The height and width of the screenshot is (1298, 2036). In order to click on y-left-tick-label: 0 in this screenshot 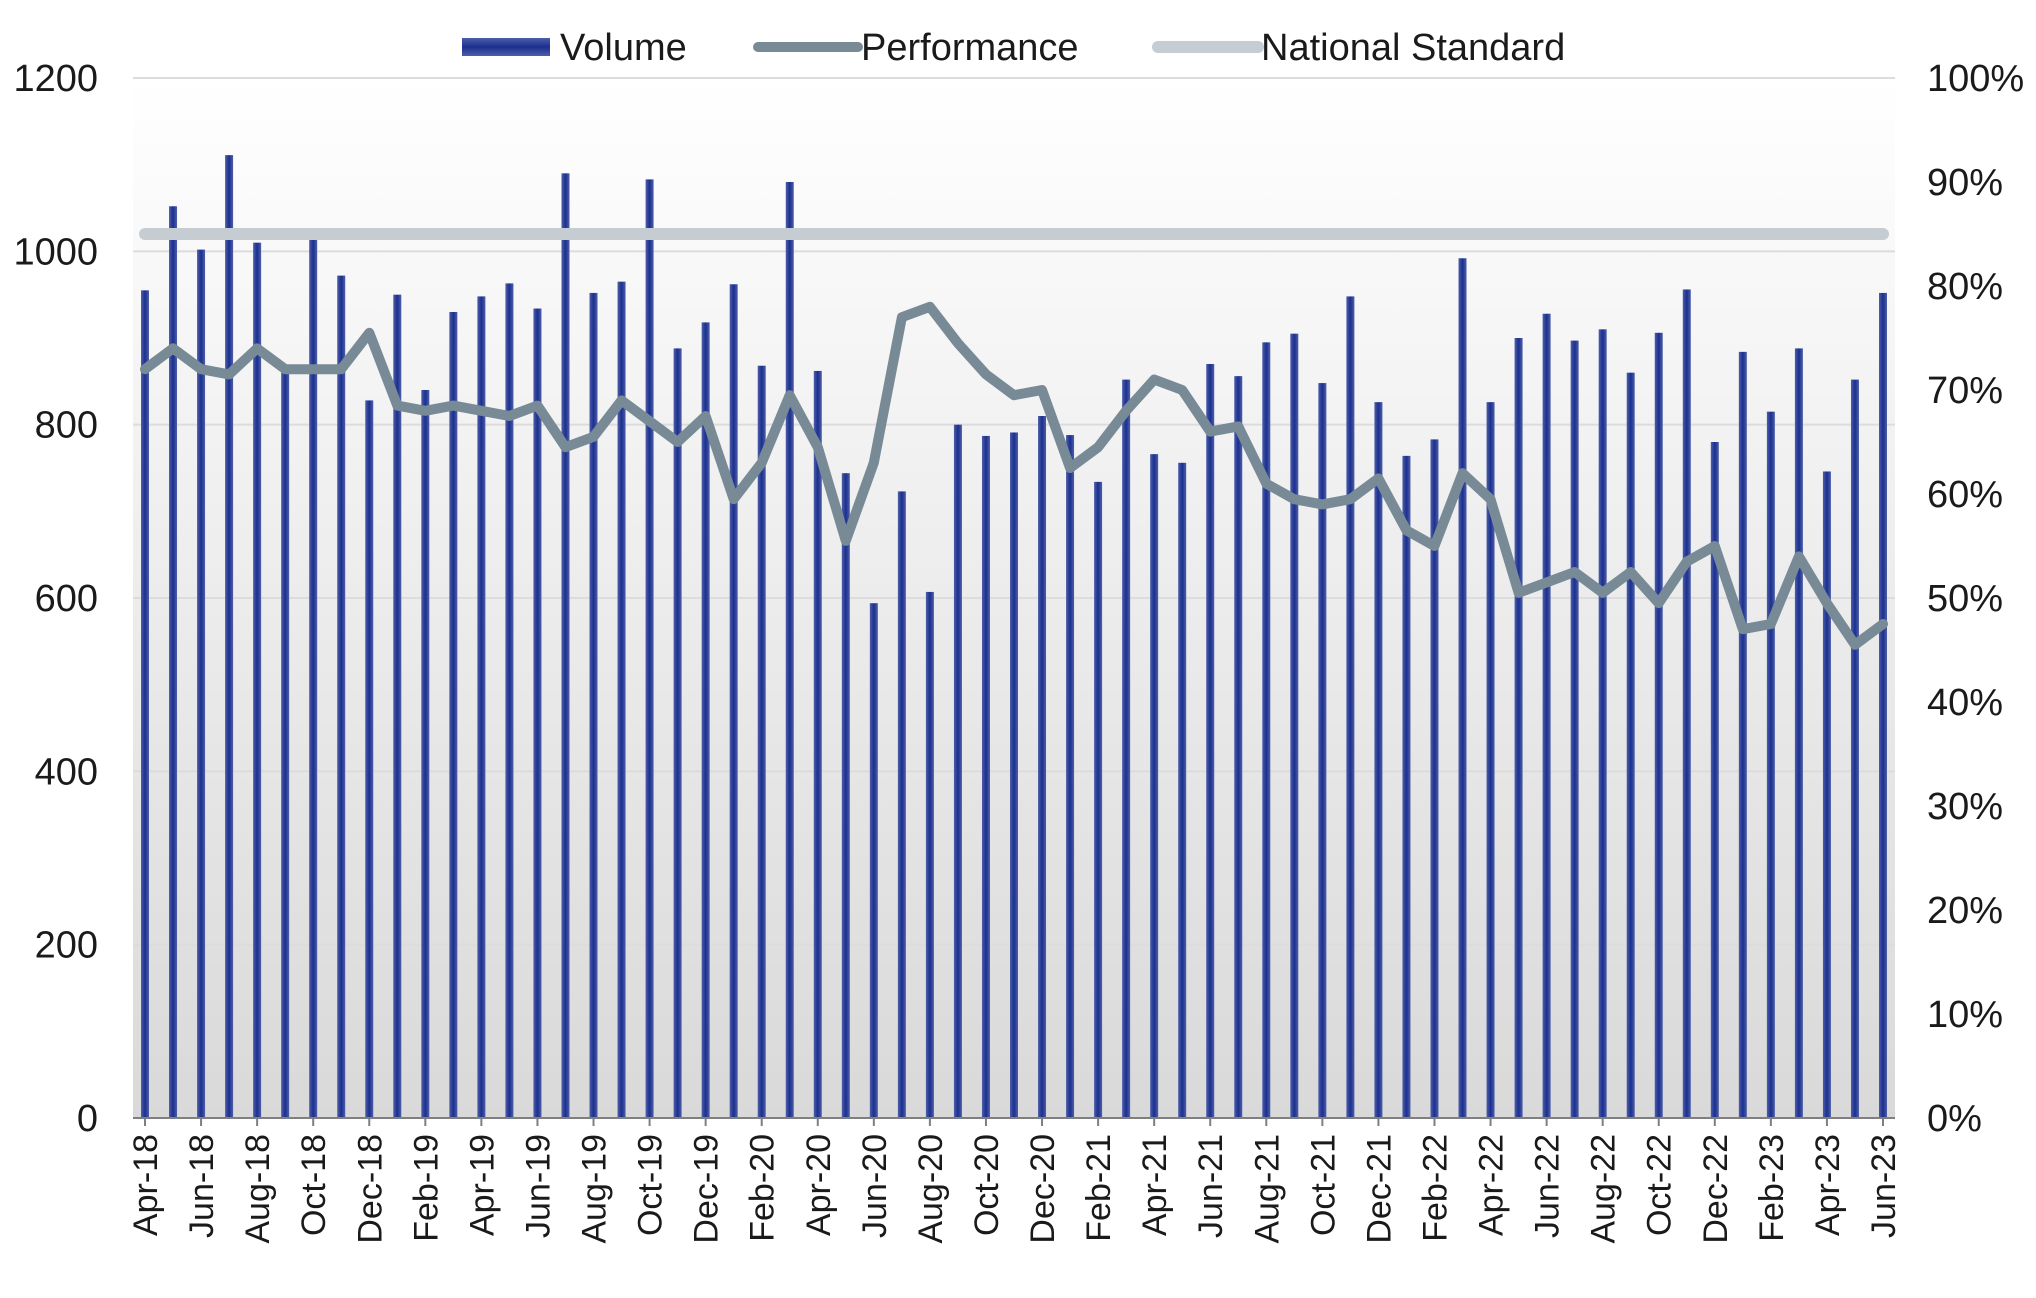, I will do `click(87, 1119)`.